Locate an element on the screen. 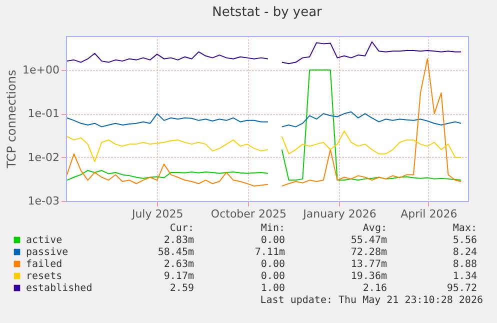  legend-label: established is located at coordinates (59, 288).